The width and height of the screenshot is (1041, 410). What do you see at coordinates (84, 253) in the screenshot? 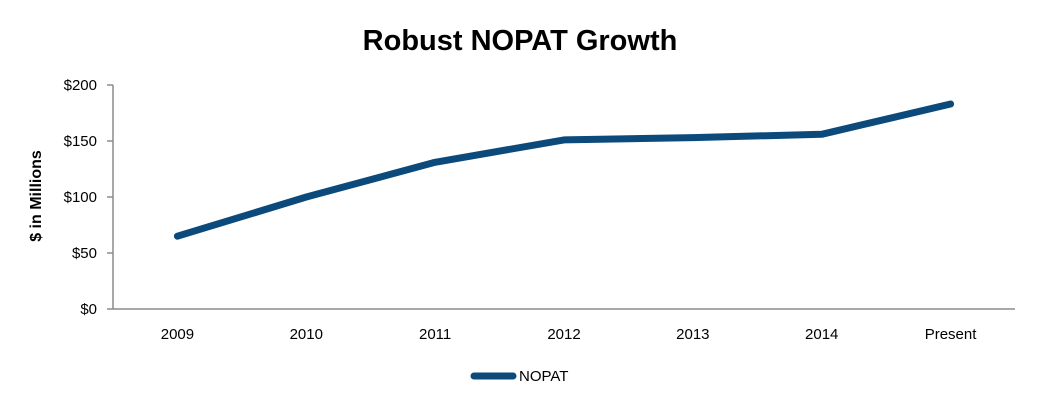
I see `y-tick-label: $50` at bounding box center [84, 253].